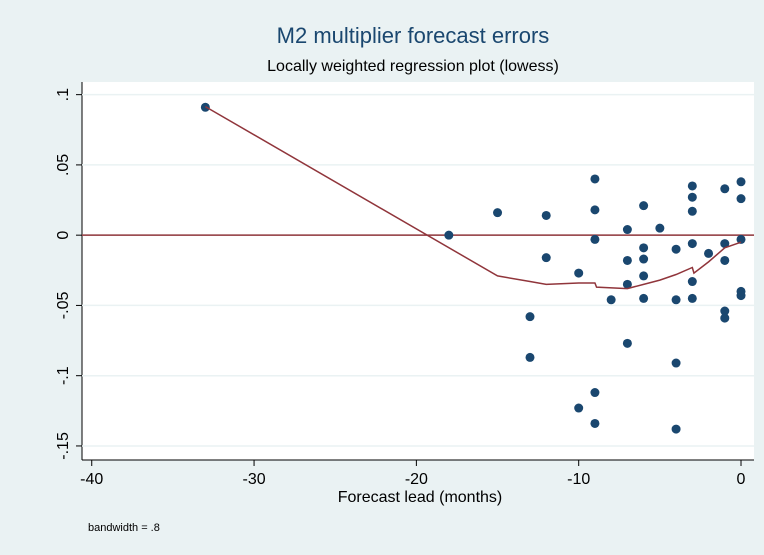 This screenshot has height=555, width=764. What do you see at coordinates (578, 479) in the screenshot?
I see `x-tick-label: -10` at bounding box center [578, 479].